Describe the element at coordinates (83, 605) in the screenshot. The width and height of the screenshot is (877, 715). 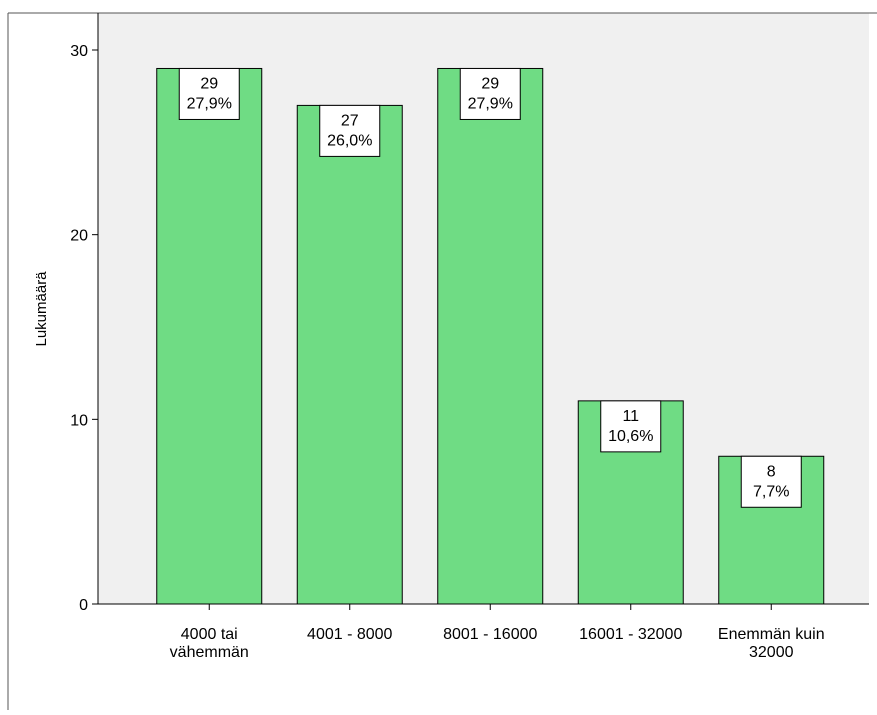
I see `y-tick-label: 0` at that location.